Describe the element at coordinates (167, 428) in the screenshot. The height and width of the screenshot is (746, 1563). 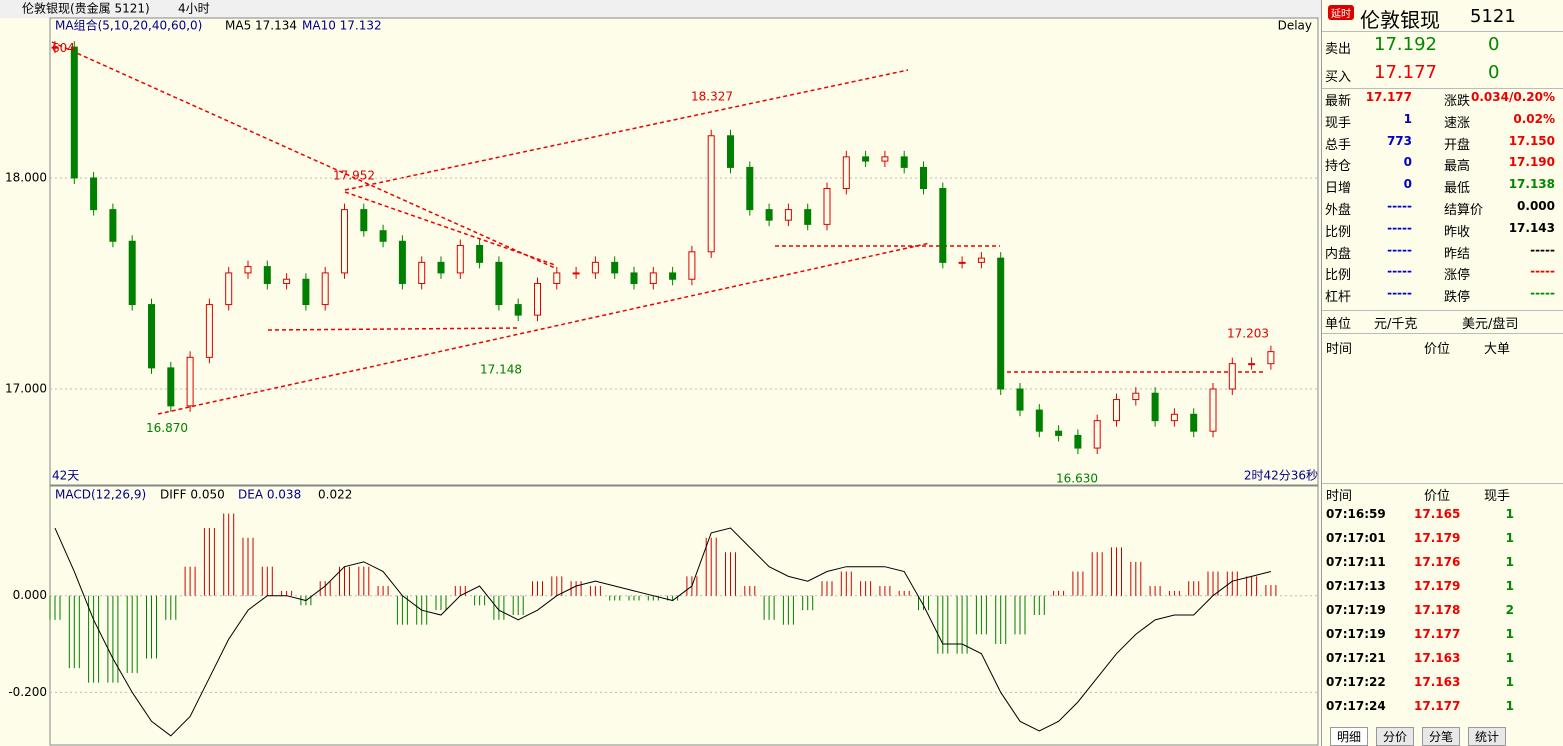
I see `price-annotation: 16.870` at that location.